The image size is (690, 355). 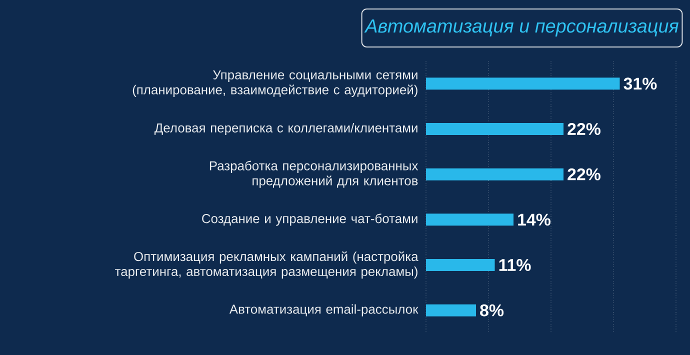 What do you see at coordinates (275, 83) in the screenshot?
I see `y-tick-label: Управление социальными сетями (планирование, взаимодействие с аудиторией)` at bounding box center [275, 83].